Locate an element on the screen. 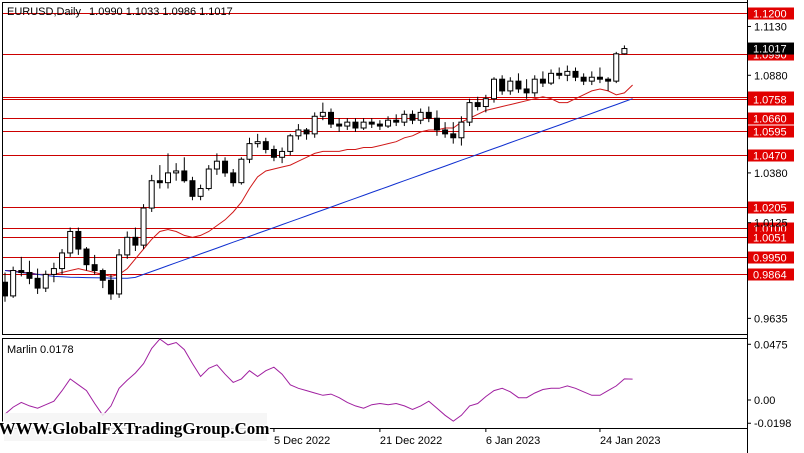 Image resolution: width=804 pixels, height=453 pixels. marlin-line is located at coordinates (318, 380).